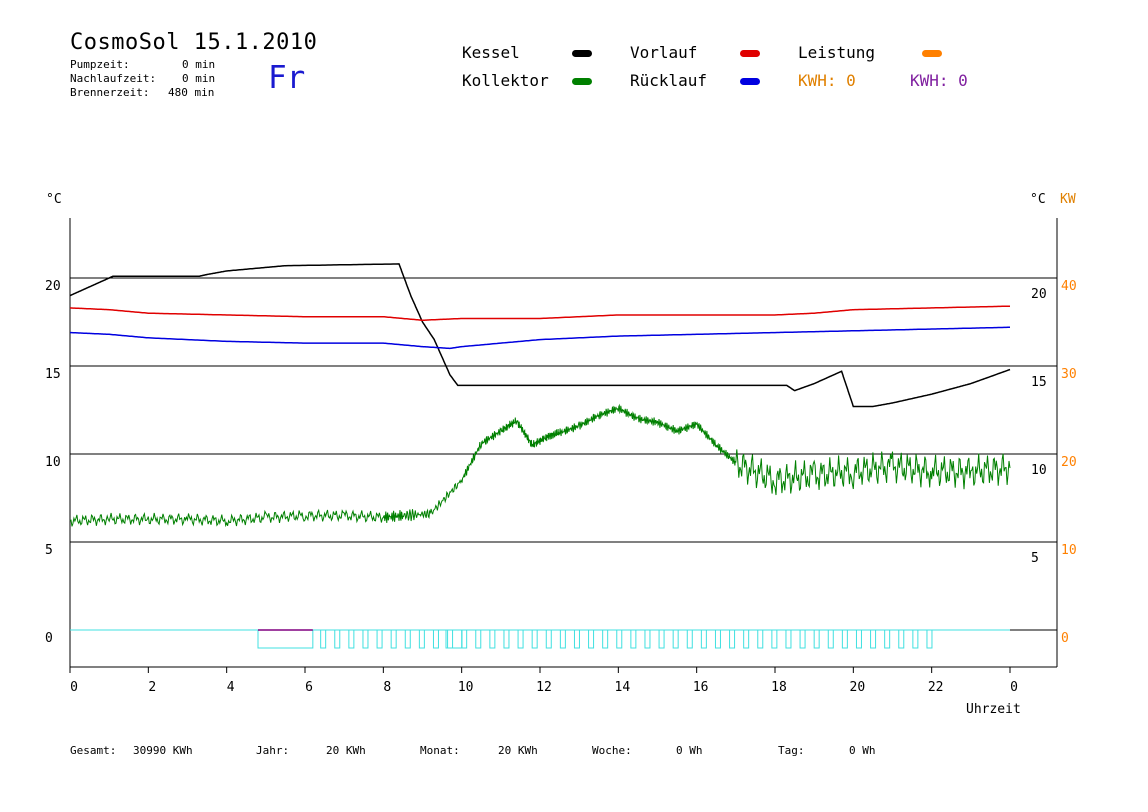 The image size is (1148, 812). I want to click on x-tick-label: 4, so click(231, 687).